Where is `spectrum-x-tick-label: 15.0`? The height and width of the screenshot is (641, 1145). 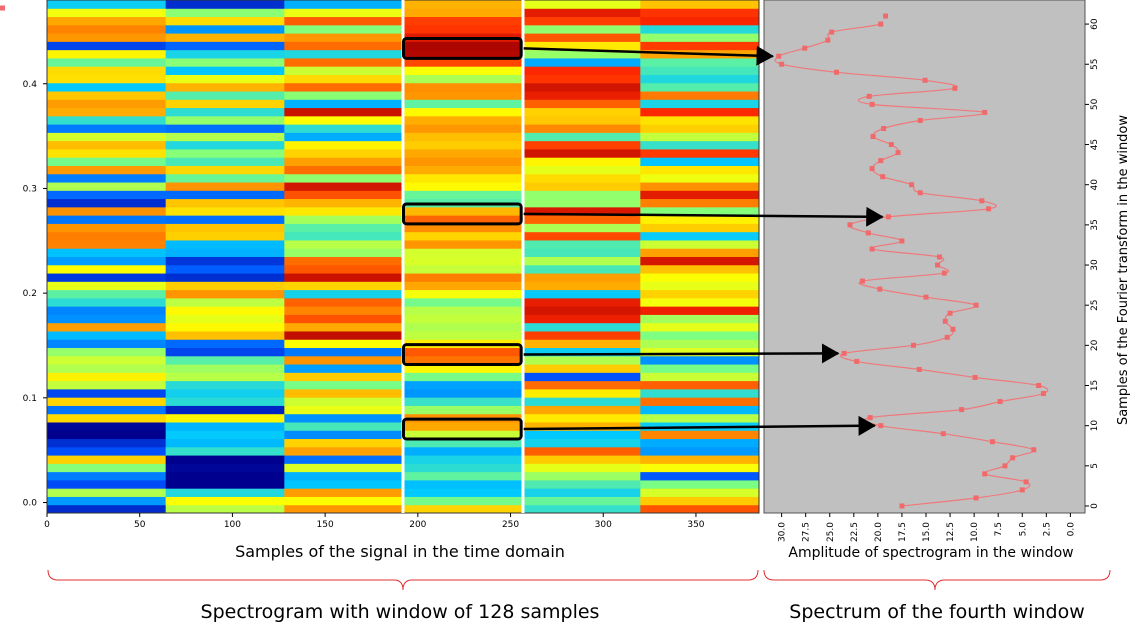
spectrum-x-tick-label: 15.0 is located at coordinates (927, 532).